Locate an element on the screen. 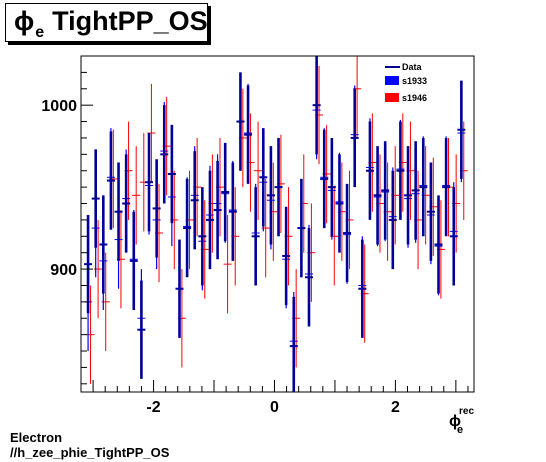 The width and height of the screenshot is (546, 462). x-tick-label: 0 is located at coordinates (274, 407).